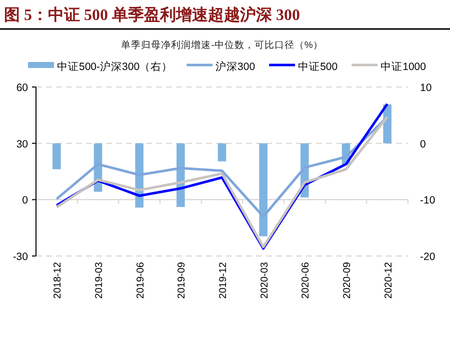 This screenshot has width=450, height=347. Describe the element at coordinates (428, 257) in the screenshot. I see `y2-tick-label: -20` at that location.